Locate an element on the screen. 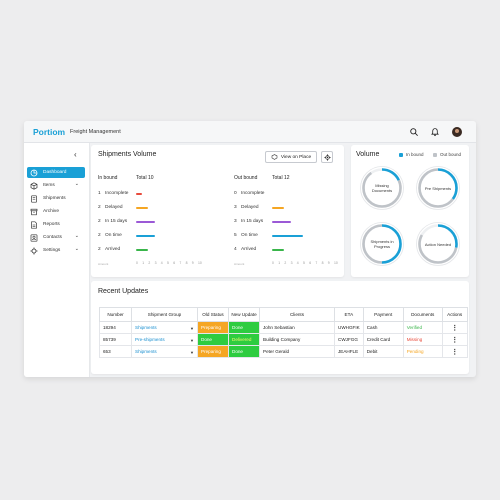  sidebar-item-label: Settings is located at coordinates (52, 250).